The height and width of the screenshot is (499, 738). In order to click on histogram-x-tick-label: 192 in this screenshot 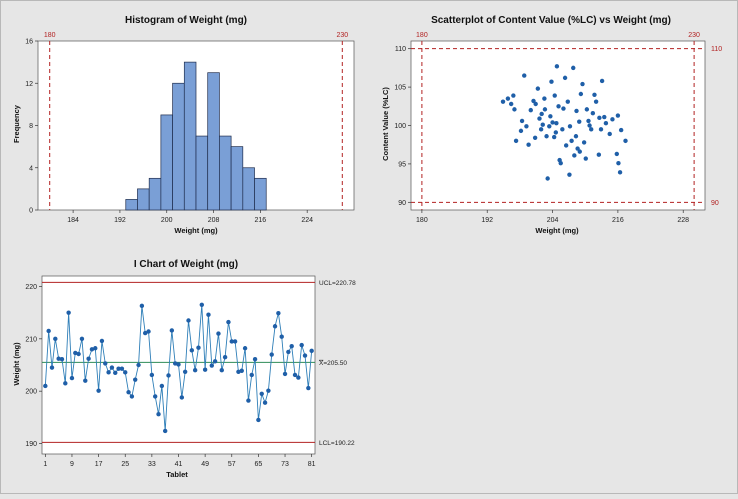, I will do `click(120, 220)`.